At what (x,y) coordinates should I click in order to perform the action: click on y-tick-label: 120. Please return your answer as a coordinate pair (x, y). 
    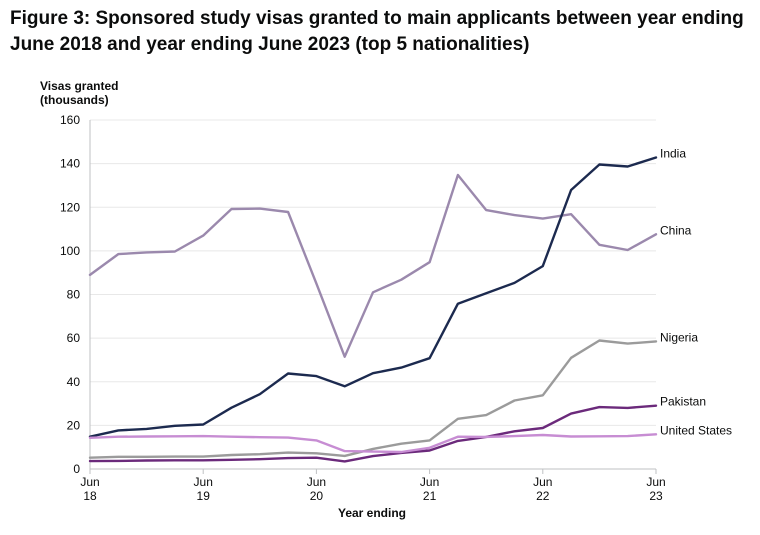
    Looking at the image, I should click on (70, 207).